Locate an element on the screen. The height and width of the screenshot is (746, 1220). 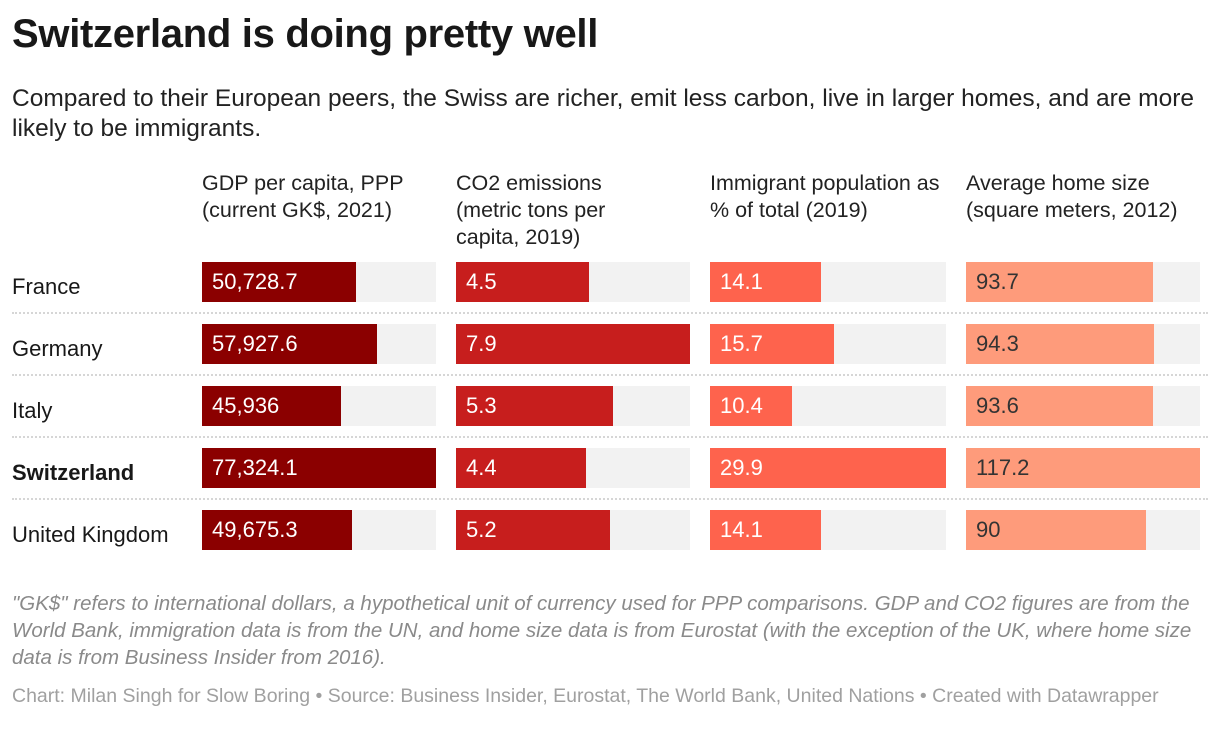
bar-track: 49,675.3 is located at coordinates (319, 530).